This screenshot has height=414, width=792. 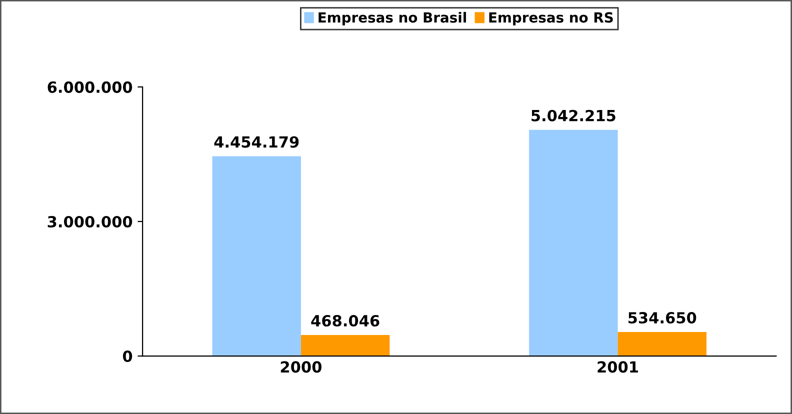 What do you see at coordinates (301, 367) in the screenshot?
I see `x-tick-label: 2000` at bounding box center [301, 367].